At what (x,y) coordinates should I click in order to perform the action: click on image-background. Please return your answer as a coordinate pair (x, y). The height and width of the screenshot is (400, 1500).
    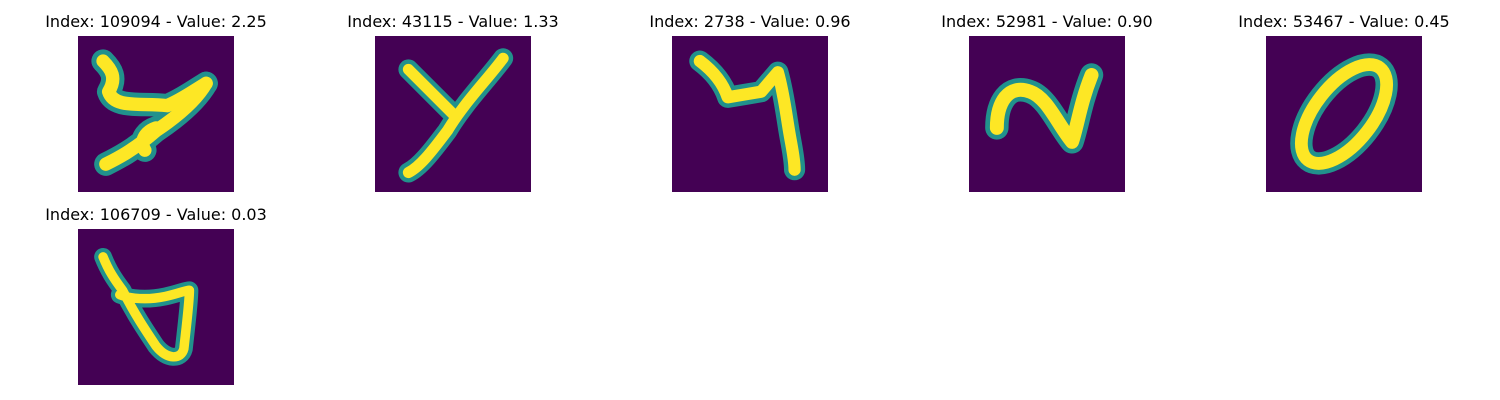
    Looking at the image, I should click on (1344, 114).